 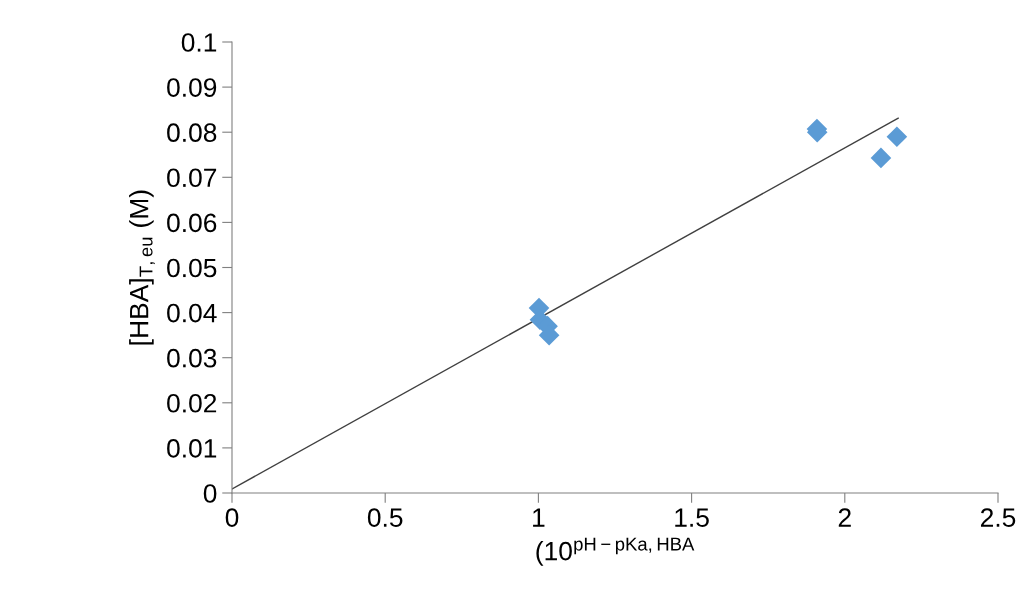 I want to click on y-tick-label: 0.09, so click(x=192, y=87).